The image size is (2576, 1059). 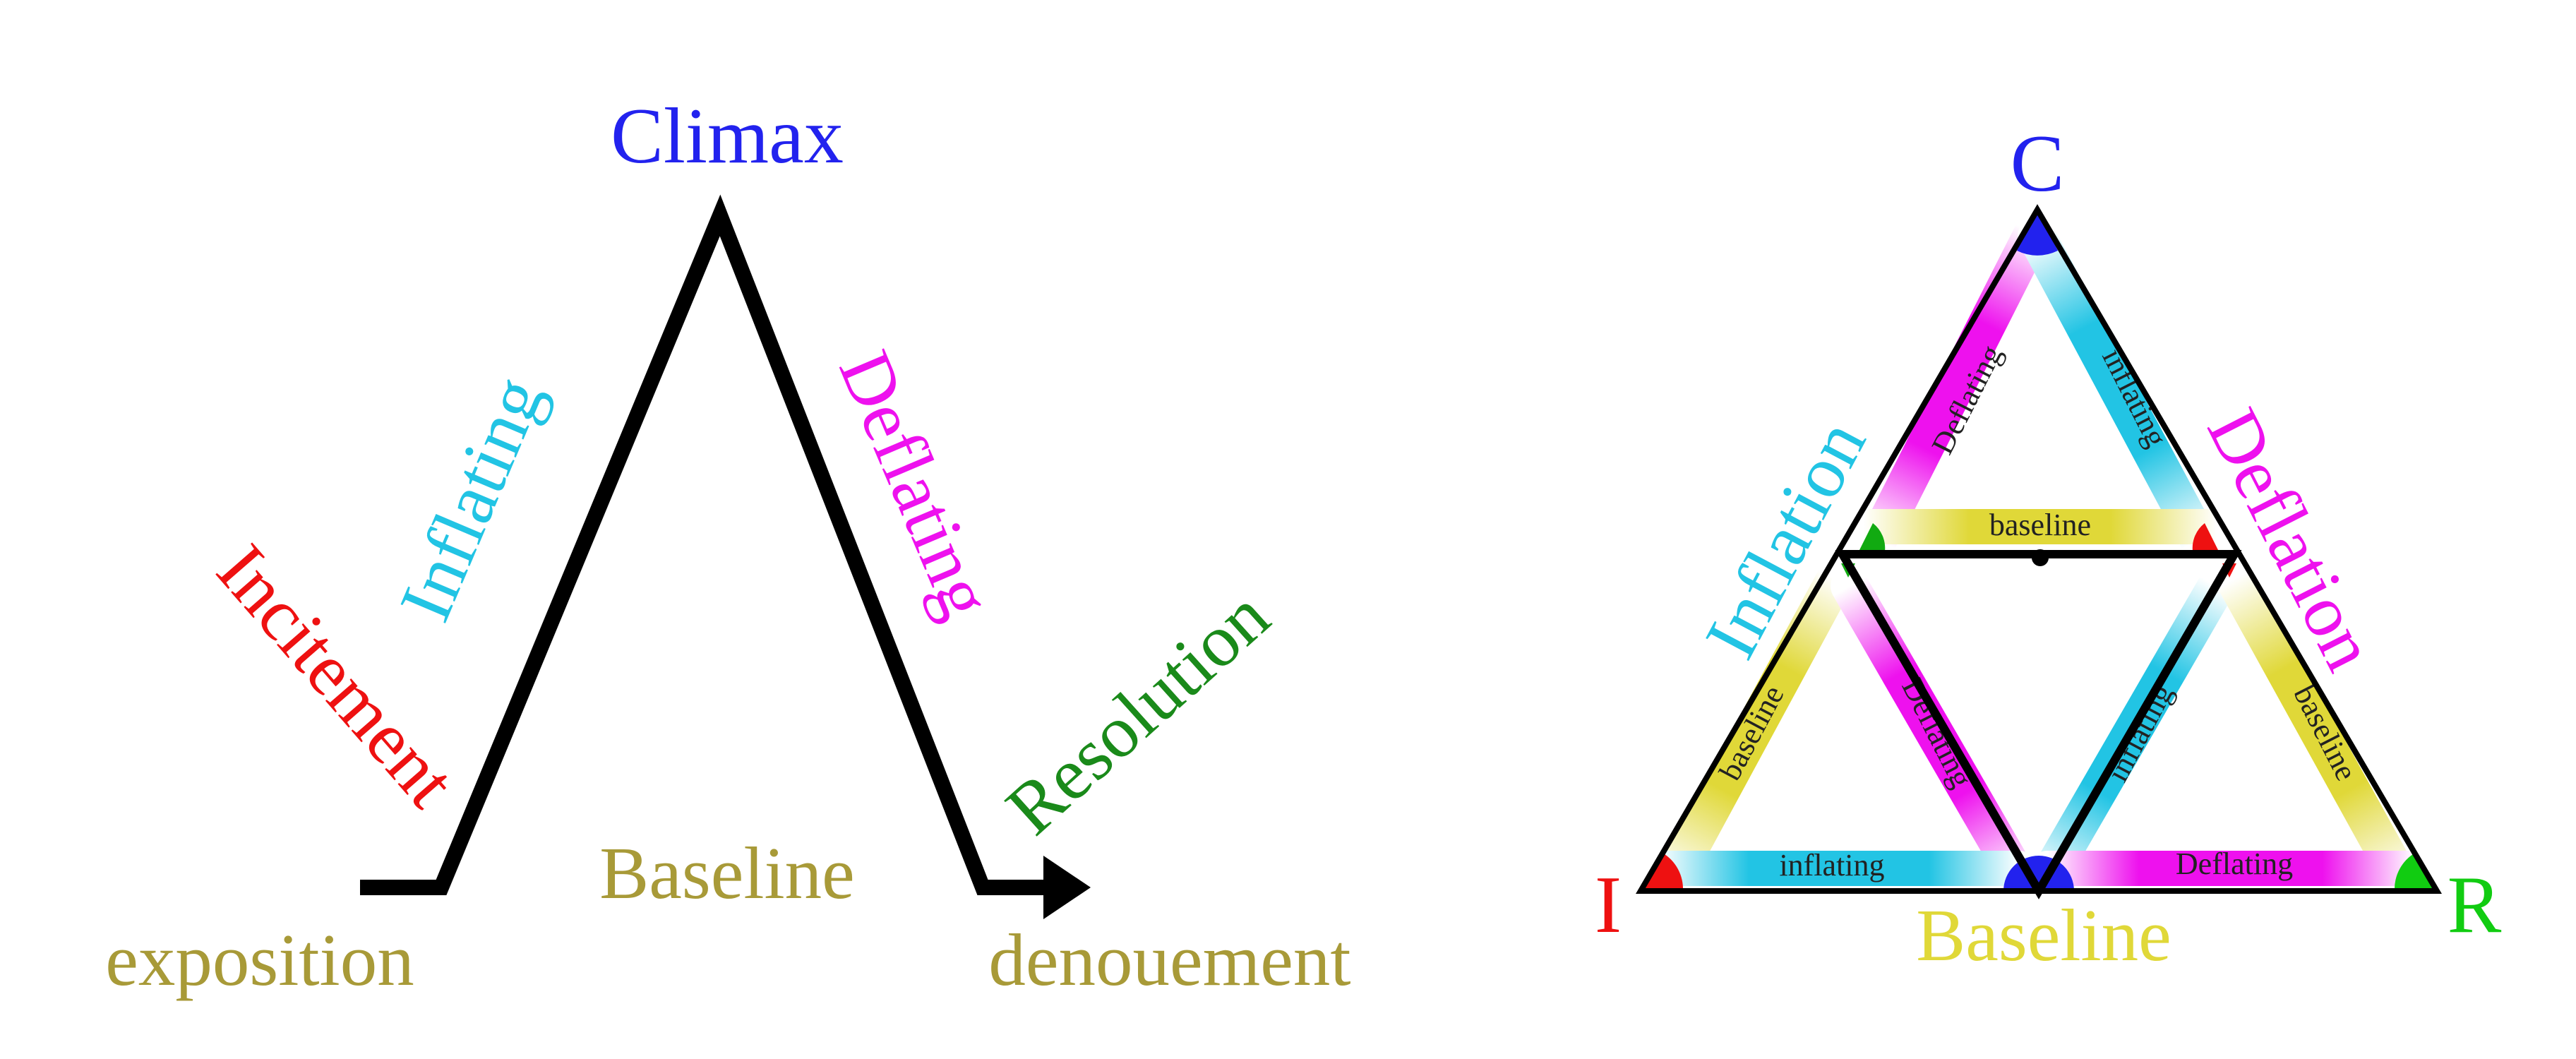 I want to click on climax-label: Climax, so click(x=727, y=136).